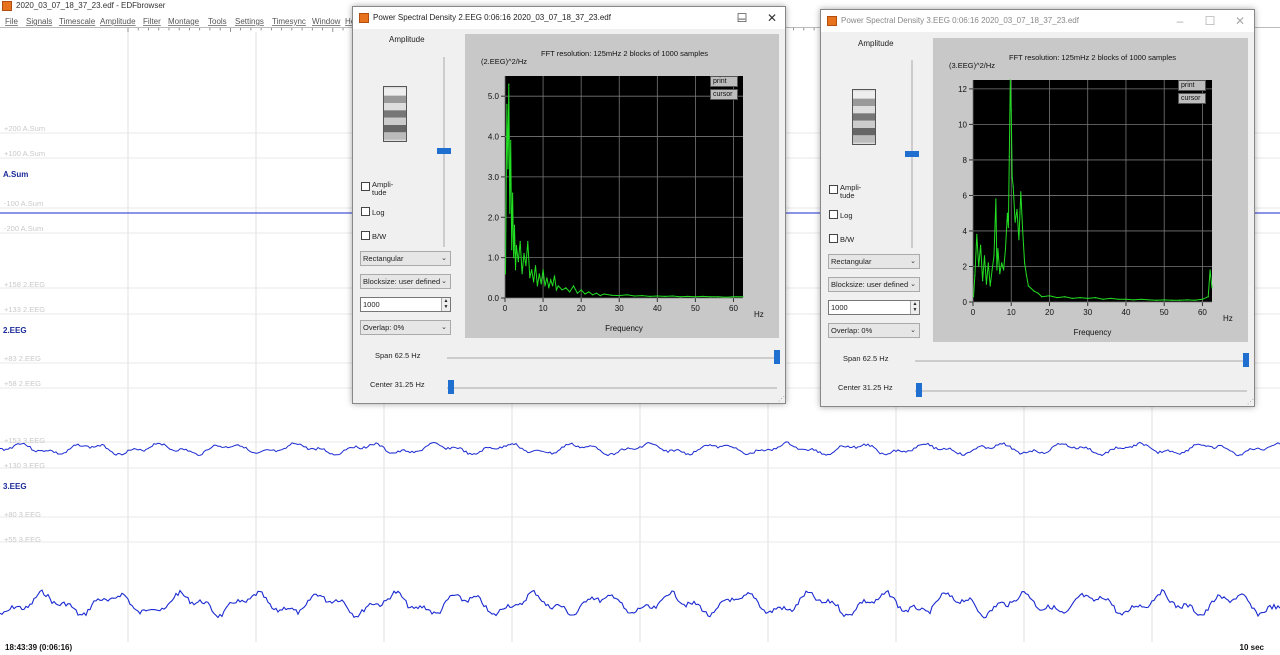  I want to click on menu-tools: Tools, so click(217, 21).